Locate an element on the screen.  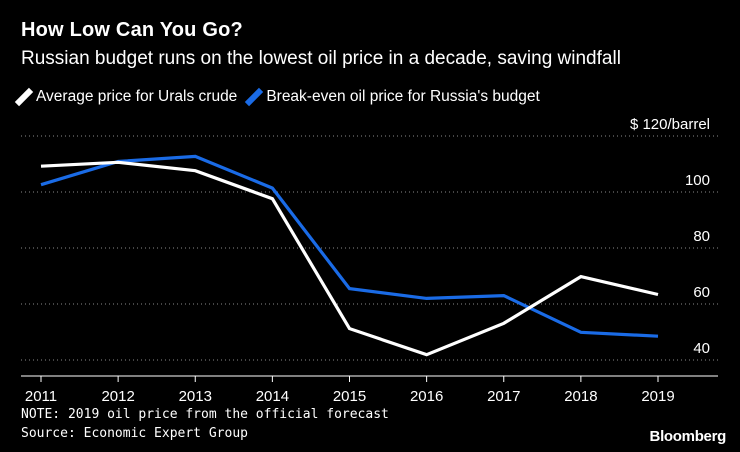
source-text: Source: Economic Expert Group is located at coordinates (134, 433).